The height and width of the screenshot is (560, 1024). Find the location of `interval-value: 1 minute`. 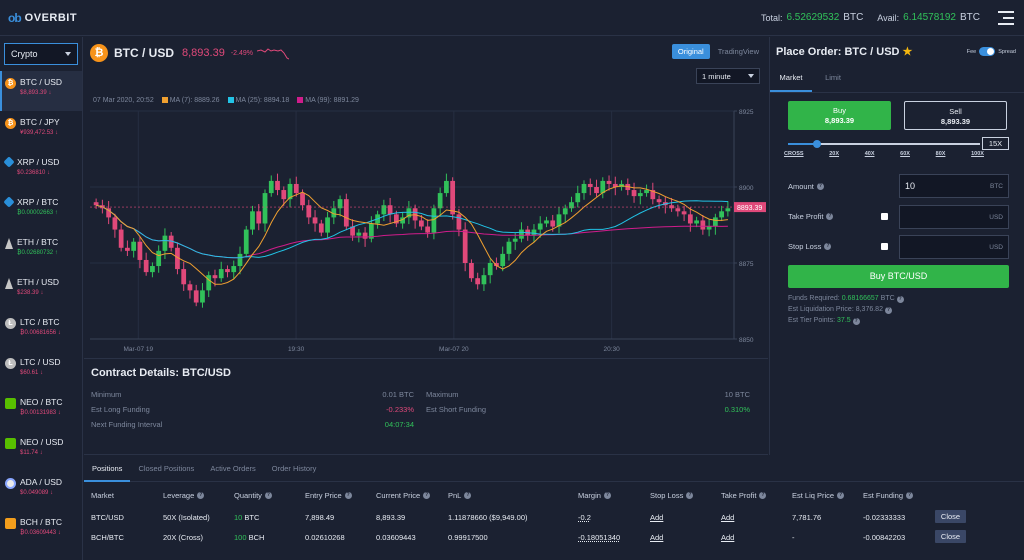

interval-value: 1 minute is located at coordinates (716, 76).